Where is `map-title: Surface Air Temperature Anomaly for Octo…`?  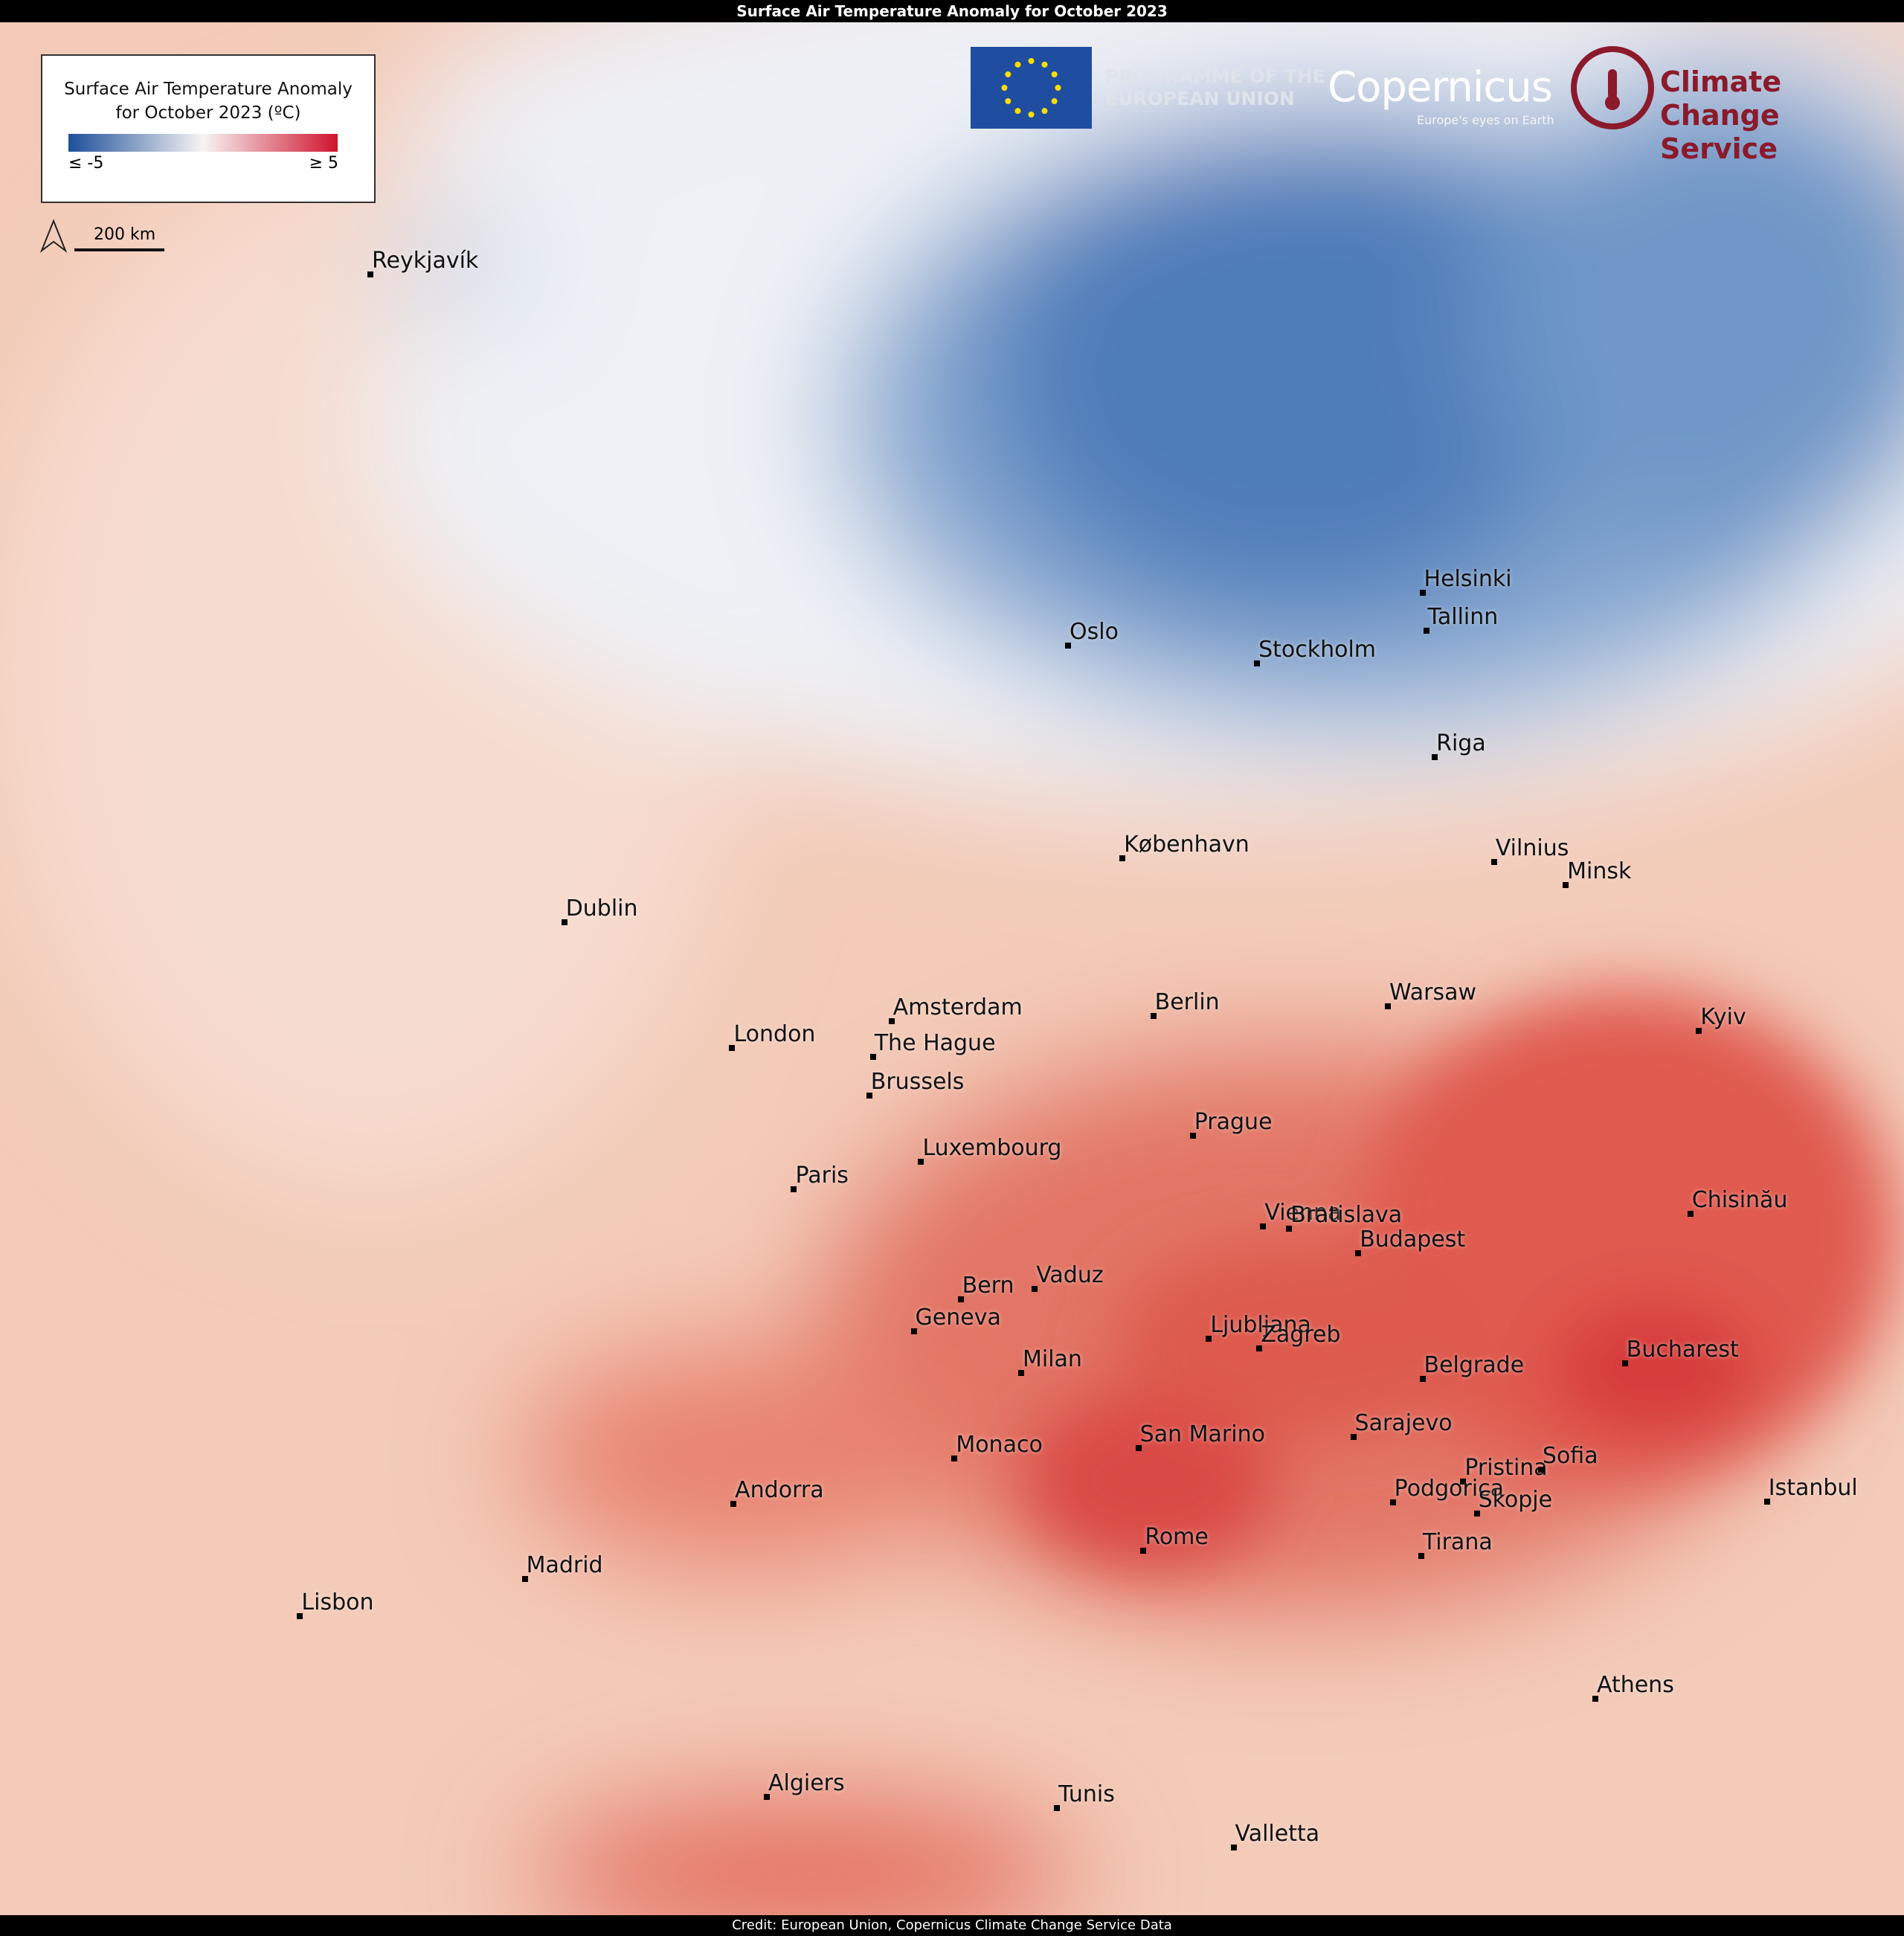 map-title: Surface Air Temperature Anomaly for Octo… is located at coordinates (952, 11).